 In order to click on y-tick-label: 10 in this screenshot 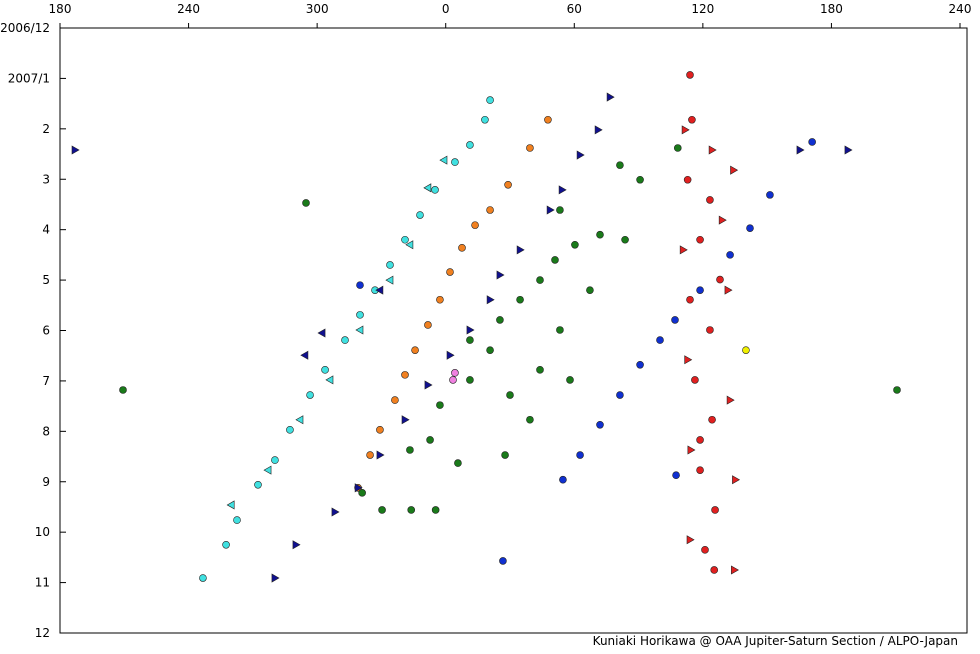, I will do `click(42, 532)`.